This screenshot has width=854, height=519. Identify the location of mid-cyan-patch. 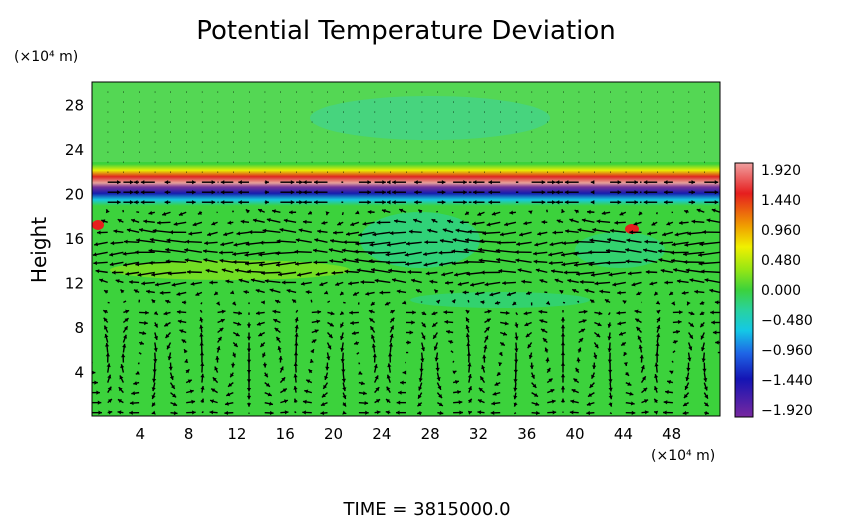
(420, 240).